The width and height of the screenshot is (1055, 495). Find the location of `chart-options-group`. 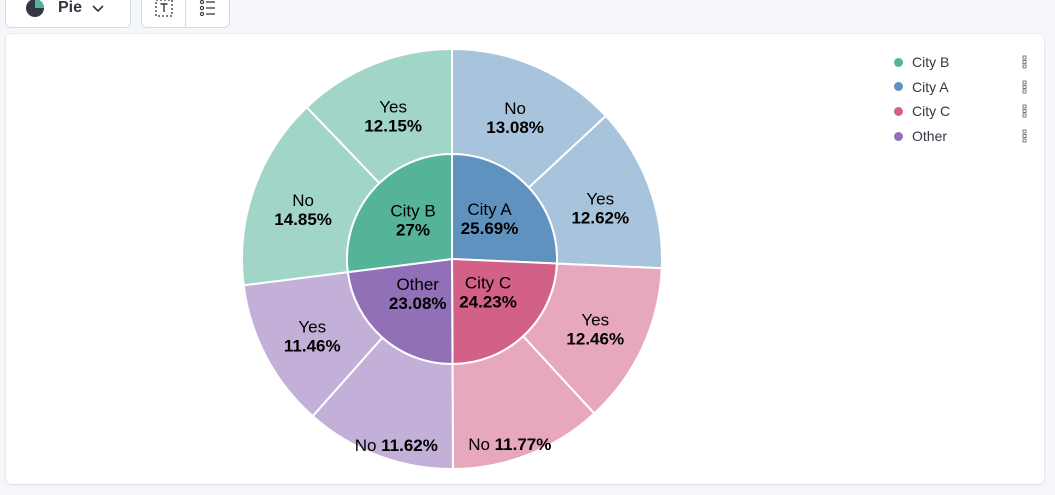

chart-options-group is located at coordinates (185, 14).